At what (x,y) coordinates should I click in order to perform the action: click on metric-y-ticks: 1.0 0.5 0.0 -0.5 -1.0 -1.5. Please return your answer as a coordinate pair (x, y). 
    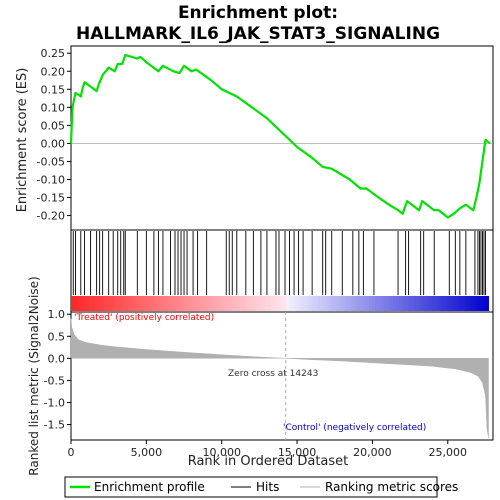
    Looking at the image, I should click on (57, 370).